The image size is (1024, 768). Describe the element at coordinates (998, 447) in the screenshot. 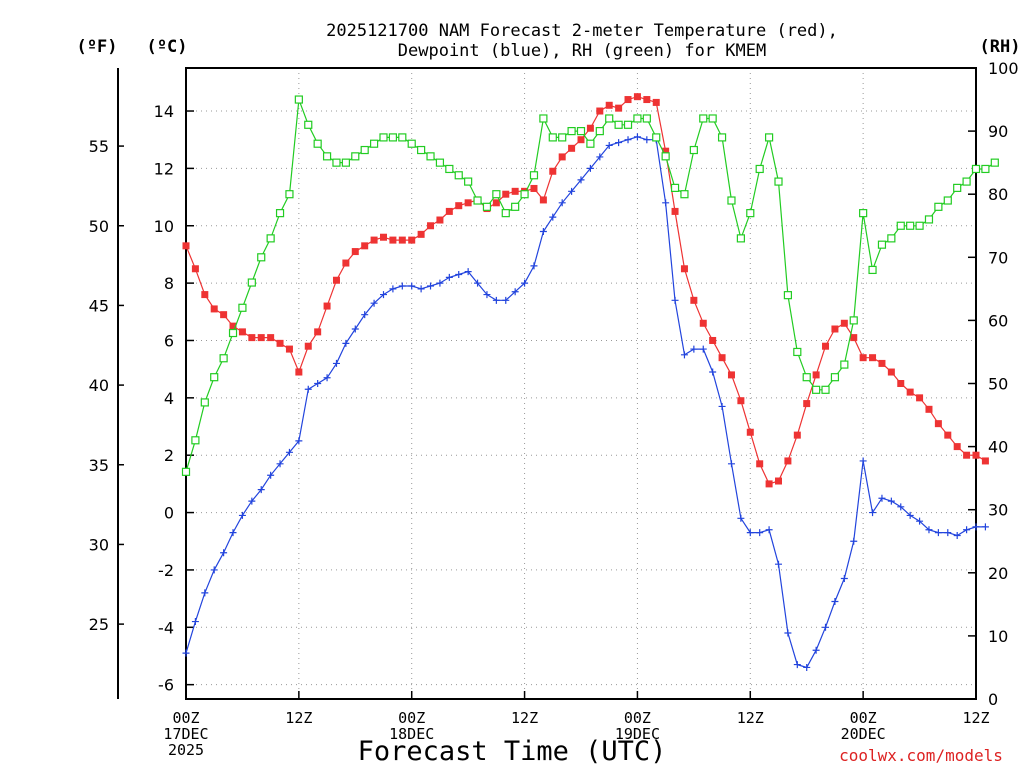

I see `rh-tick-label: 40` at that location.